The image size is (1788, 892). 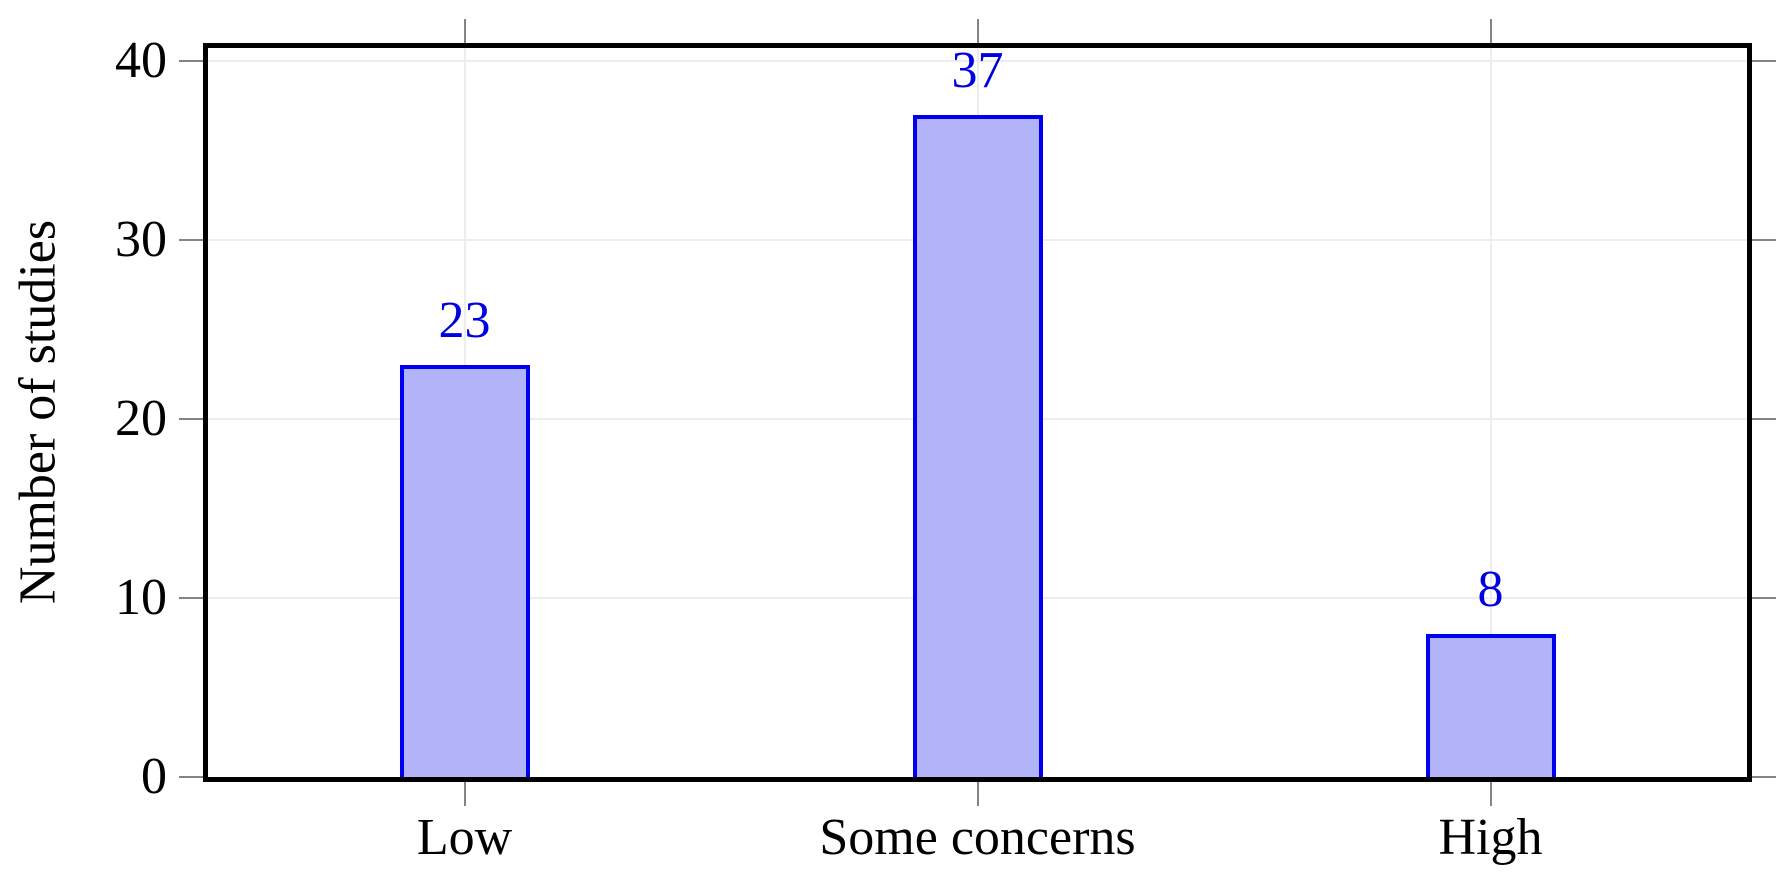 I want to click on y-tick-label: 10, so click(x=141, y=598).